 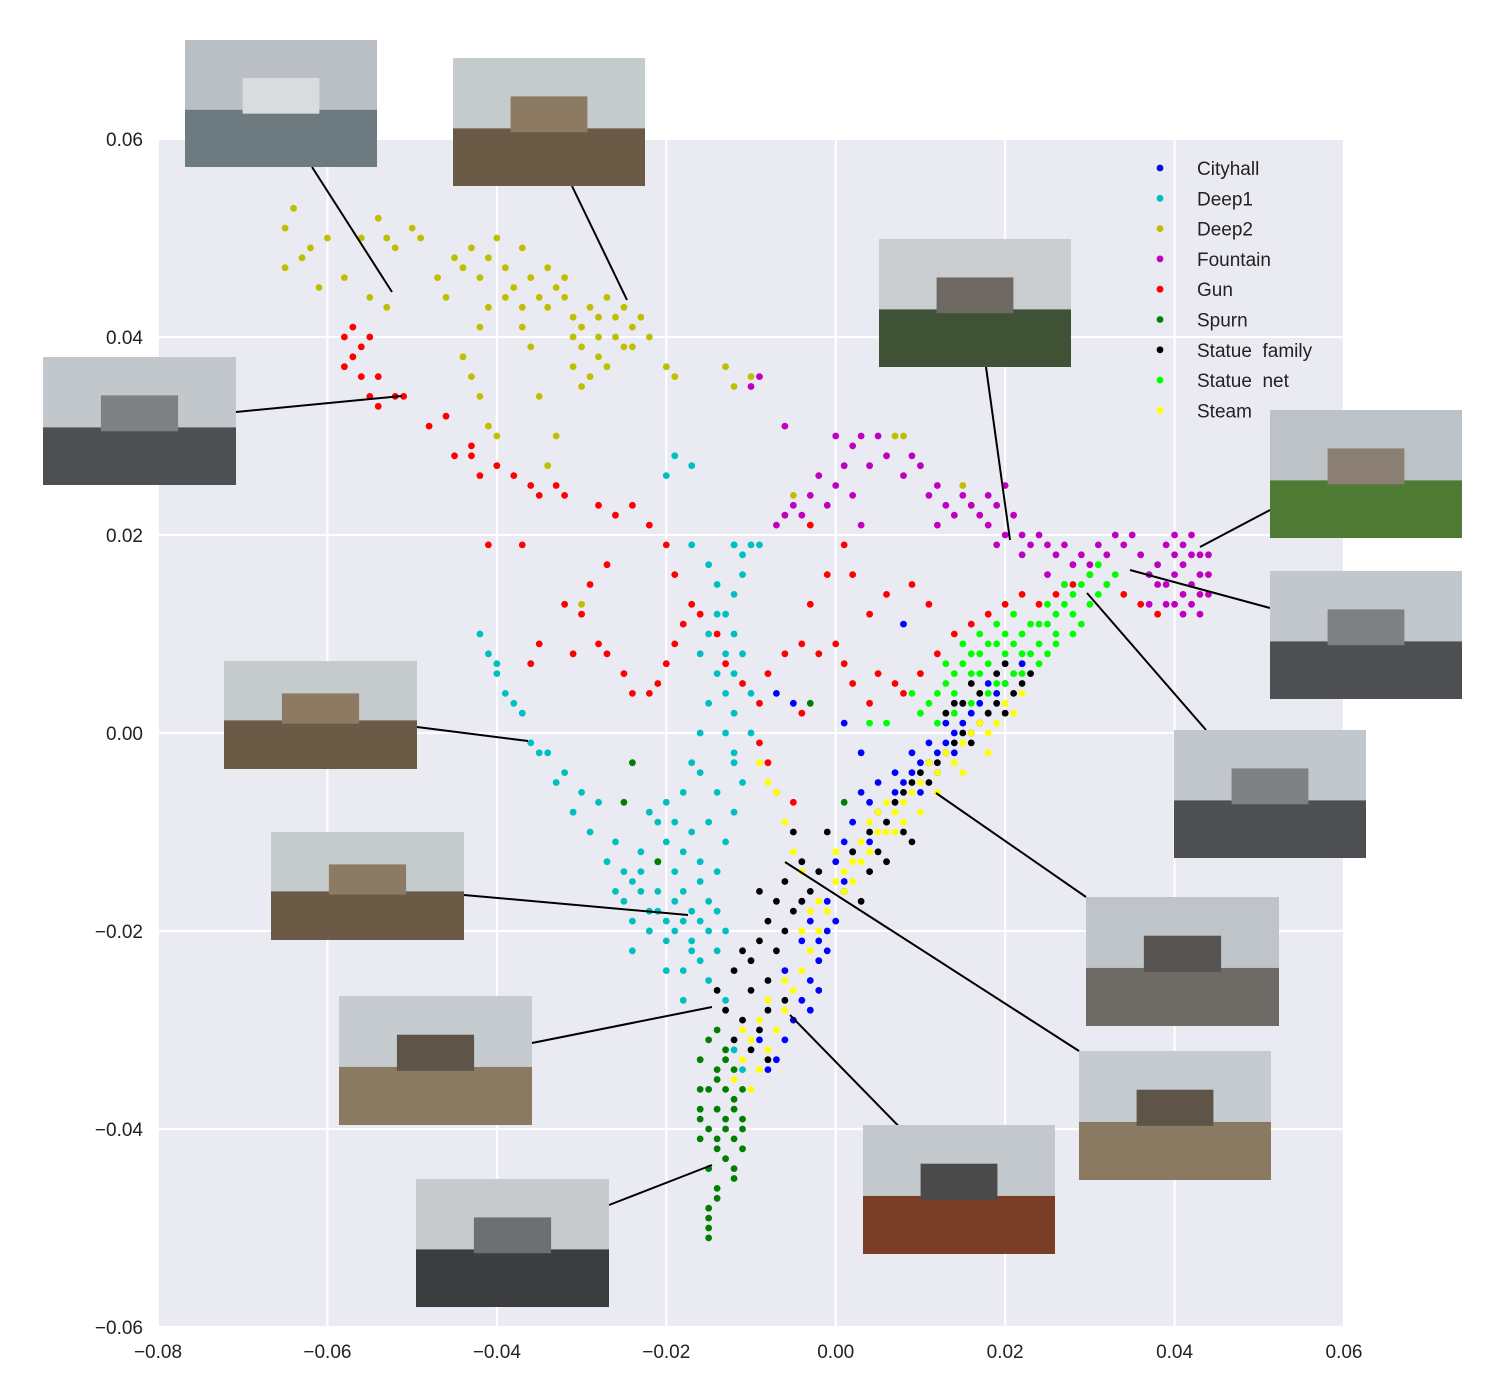 What do you see at coordinates (124, 536) in the screenshot?
I see `y-tick-label: 0.02` at bounding box center [124, 536].